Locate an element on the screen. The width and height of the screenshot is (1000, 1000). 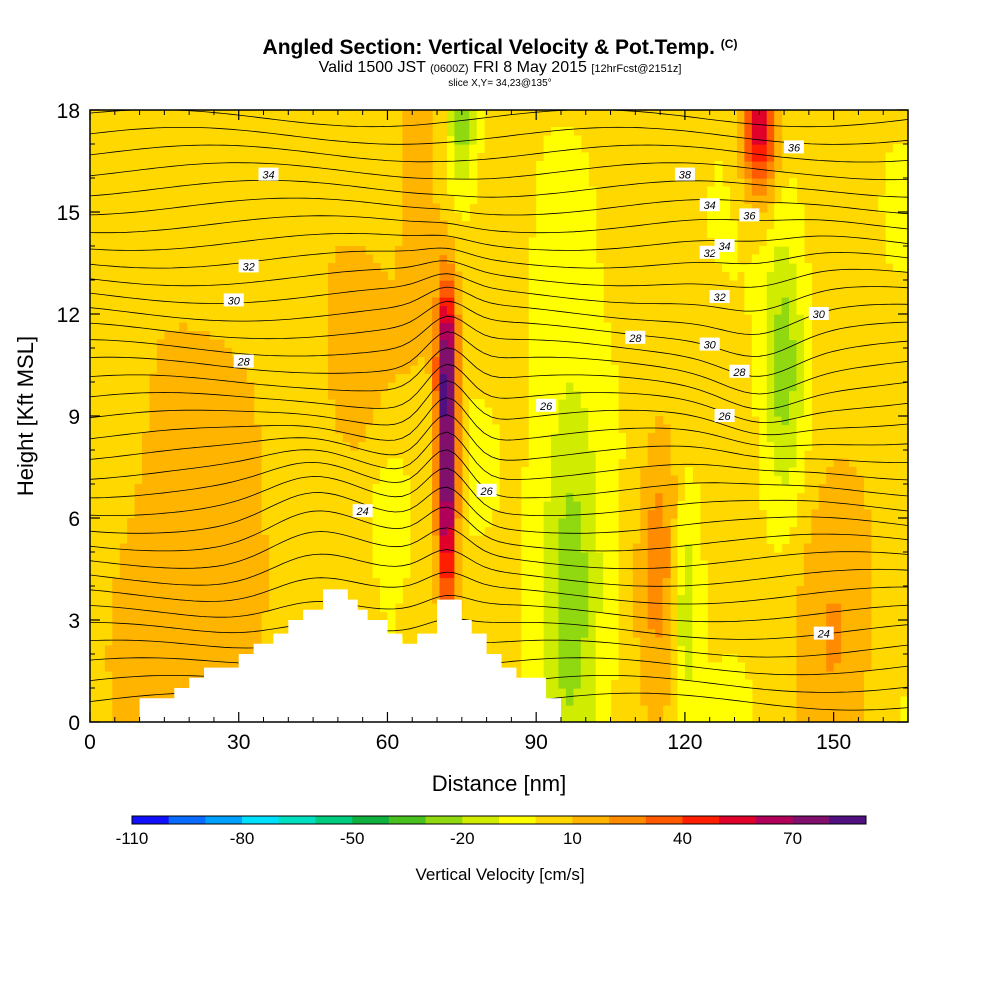
x-tick-label: 0 is located at coordinates (90, 742).